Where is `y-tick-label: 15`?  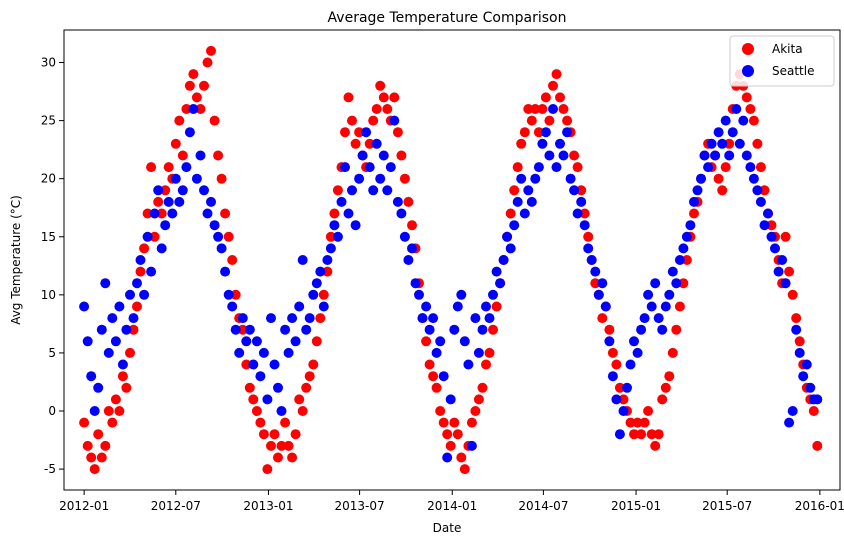
y-tick-label: 15 is located at coordinates (48, 237).